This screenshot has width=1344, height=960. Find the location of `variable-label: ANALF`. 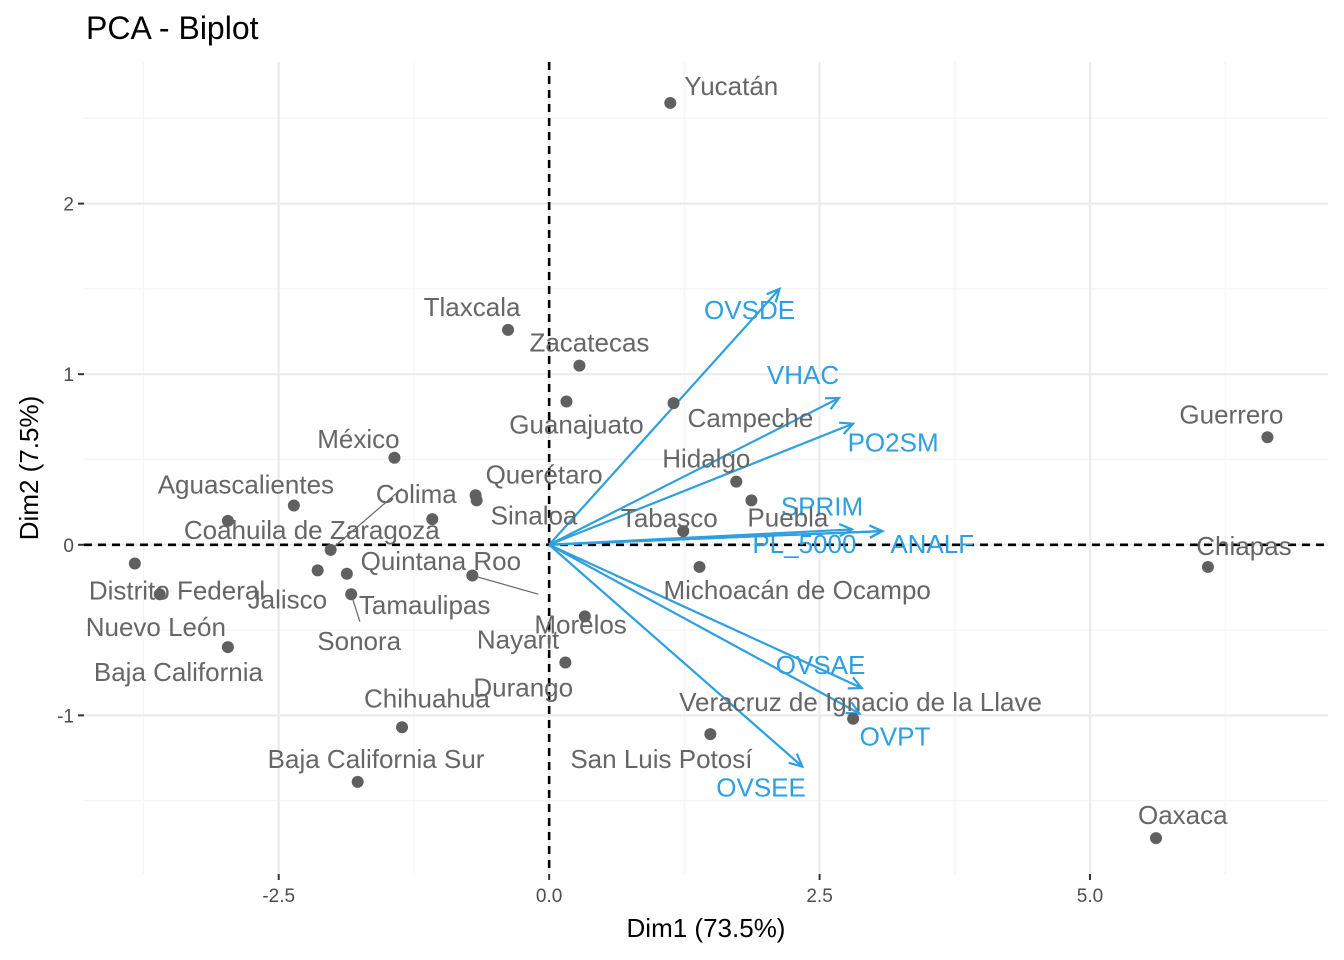

variable-label: ANALF is located at coordinates (932, 544).